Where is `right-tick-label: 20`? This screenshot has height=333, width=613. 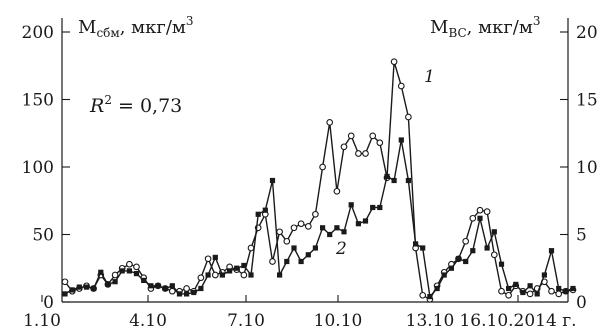 right-tick-label: 20 is located at coordinates (587, 33).